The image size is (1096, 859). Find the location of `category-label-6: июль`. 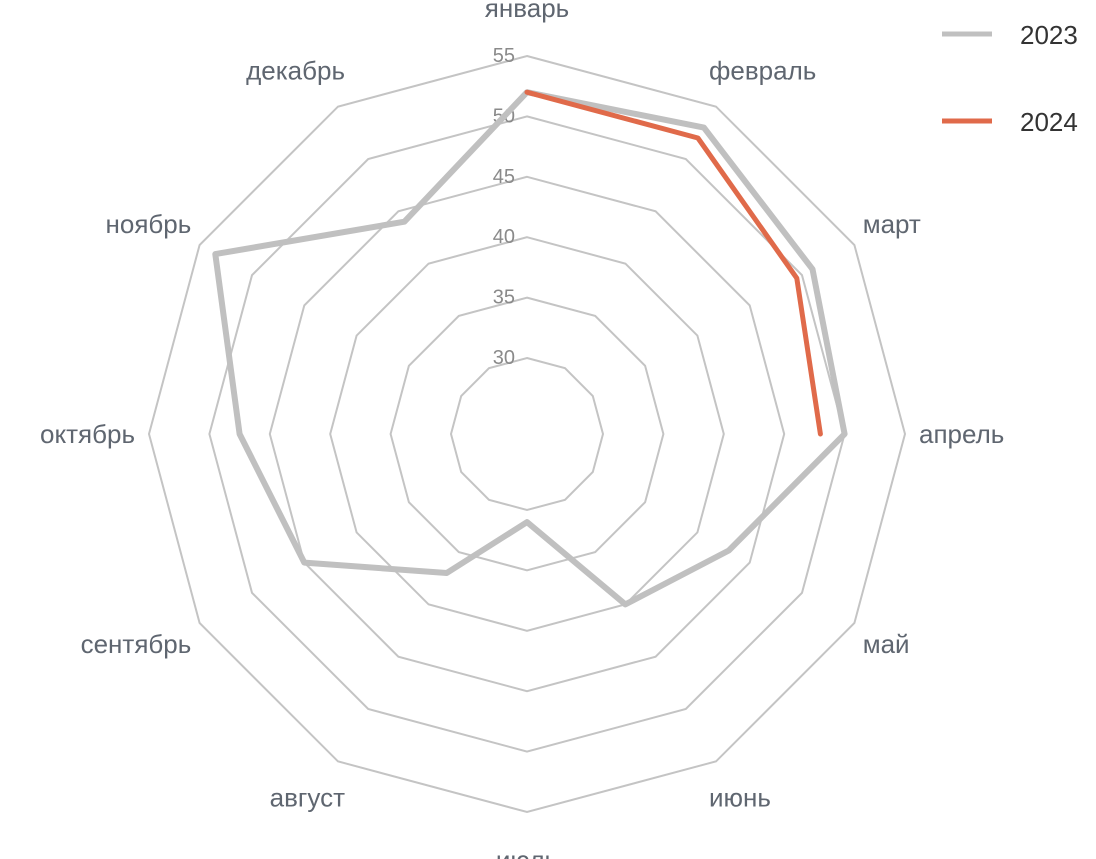

category-label-6: июль is located at coordinates (527, 852).